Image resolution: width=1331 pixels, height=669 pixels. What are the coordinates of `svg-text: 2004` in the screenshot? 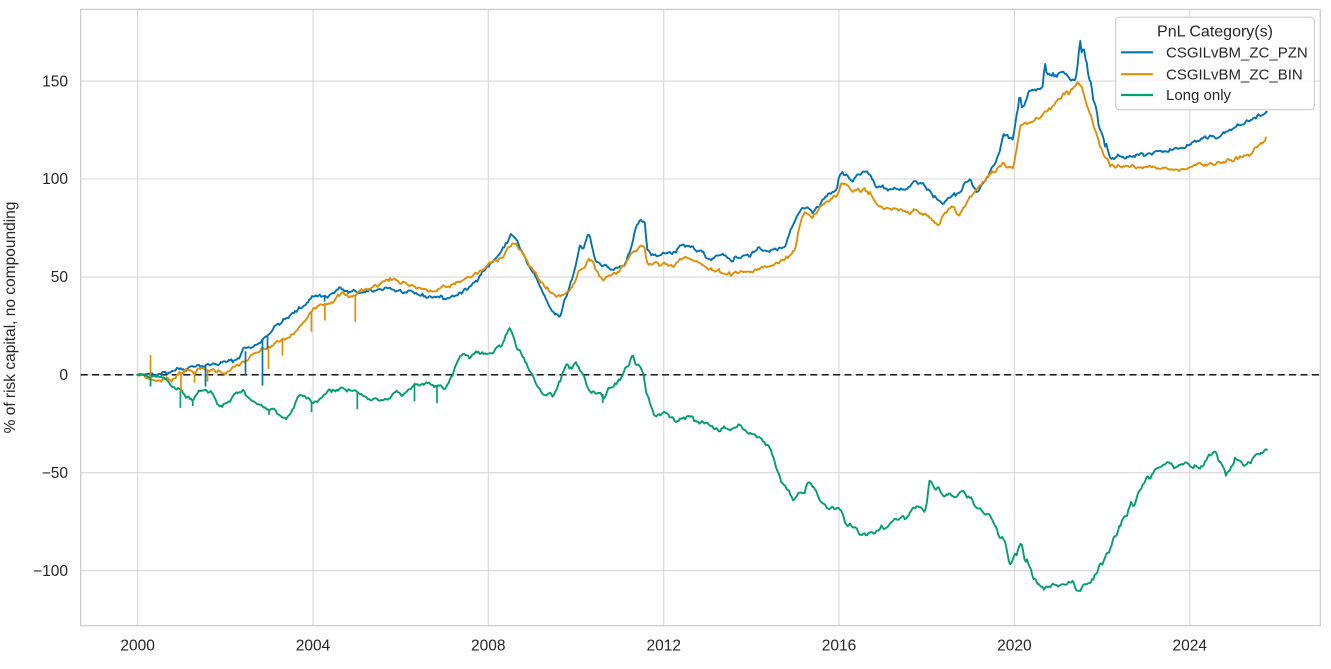 It's located at (313, 646).